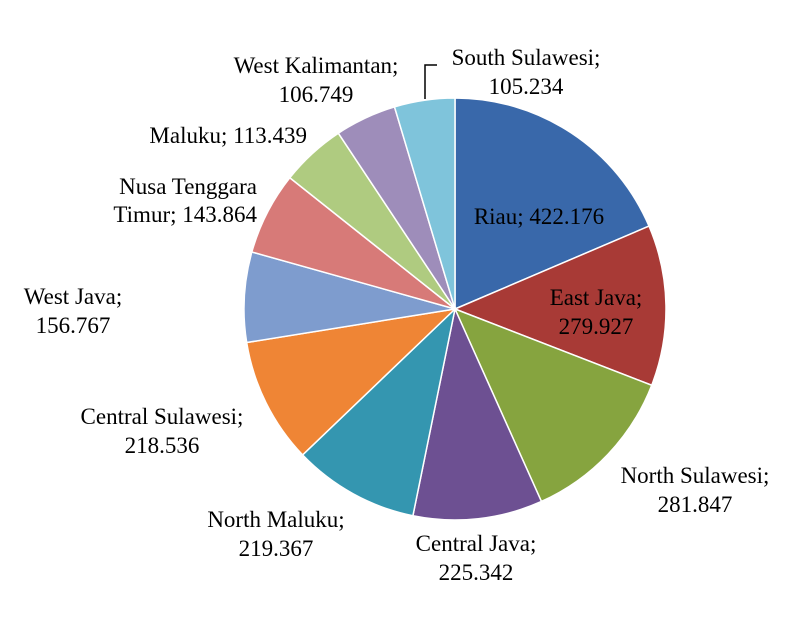 The height and width of the screenshot is (620, 804). What do you see at coordinates (275, 519) in the screenshot?
I see `slice-label-north-maluku-line-1: North Maluku;` at bounding box center [275, 519].